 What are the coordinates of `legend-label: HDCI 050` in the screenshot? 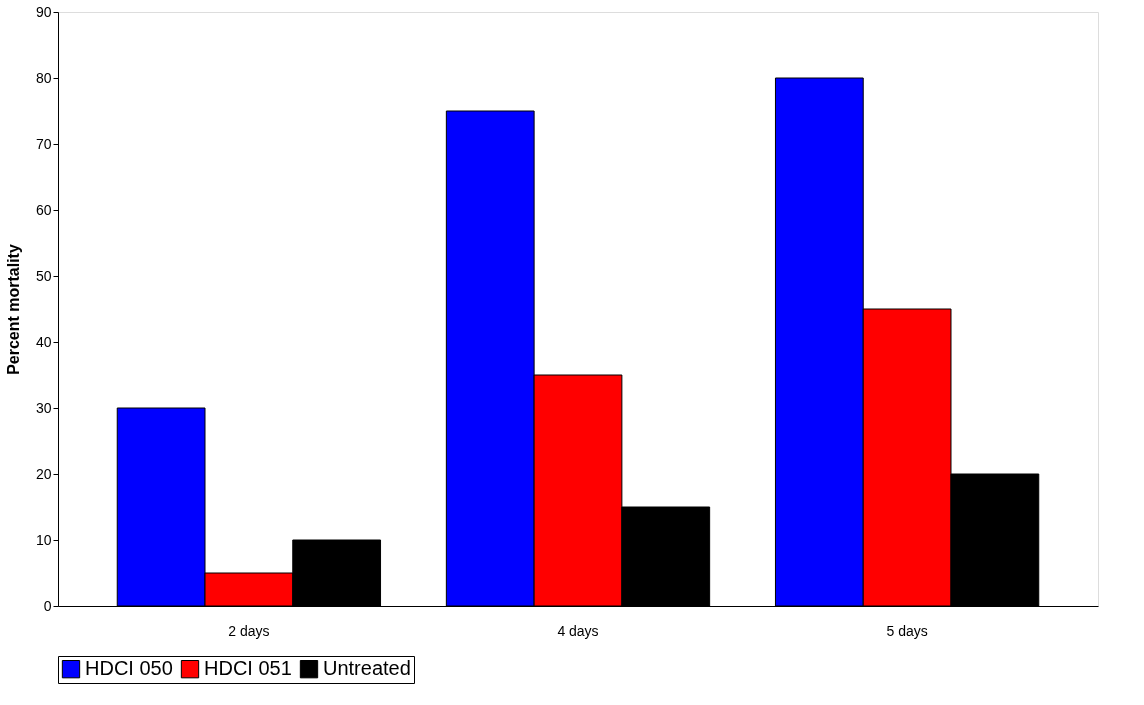 It's located at (129, 668).